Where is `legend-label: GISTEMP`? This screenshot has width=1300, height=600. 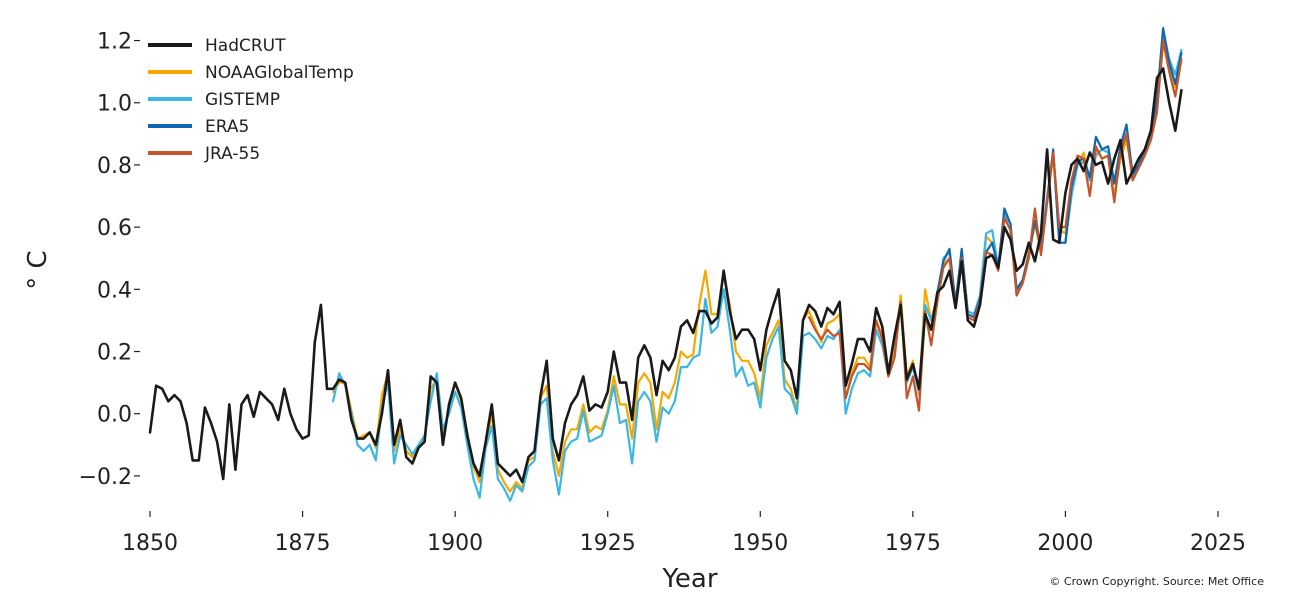 legend-label: GISTEMP is located at coordinates (242, 100).